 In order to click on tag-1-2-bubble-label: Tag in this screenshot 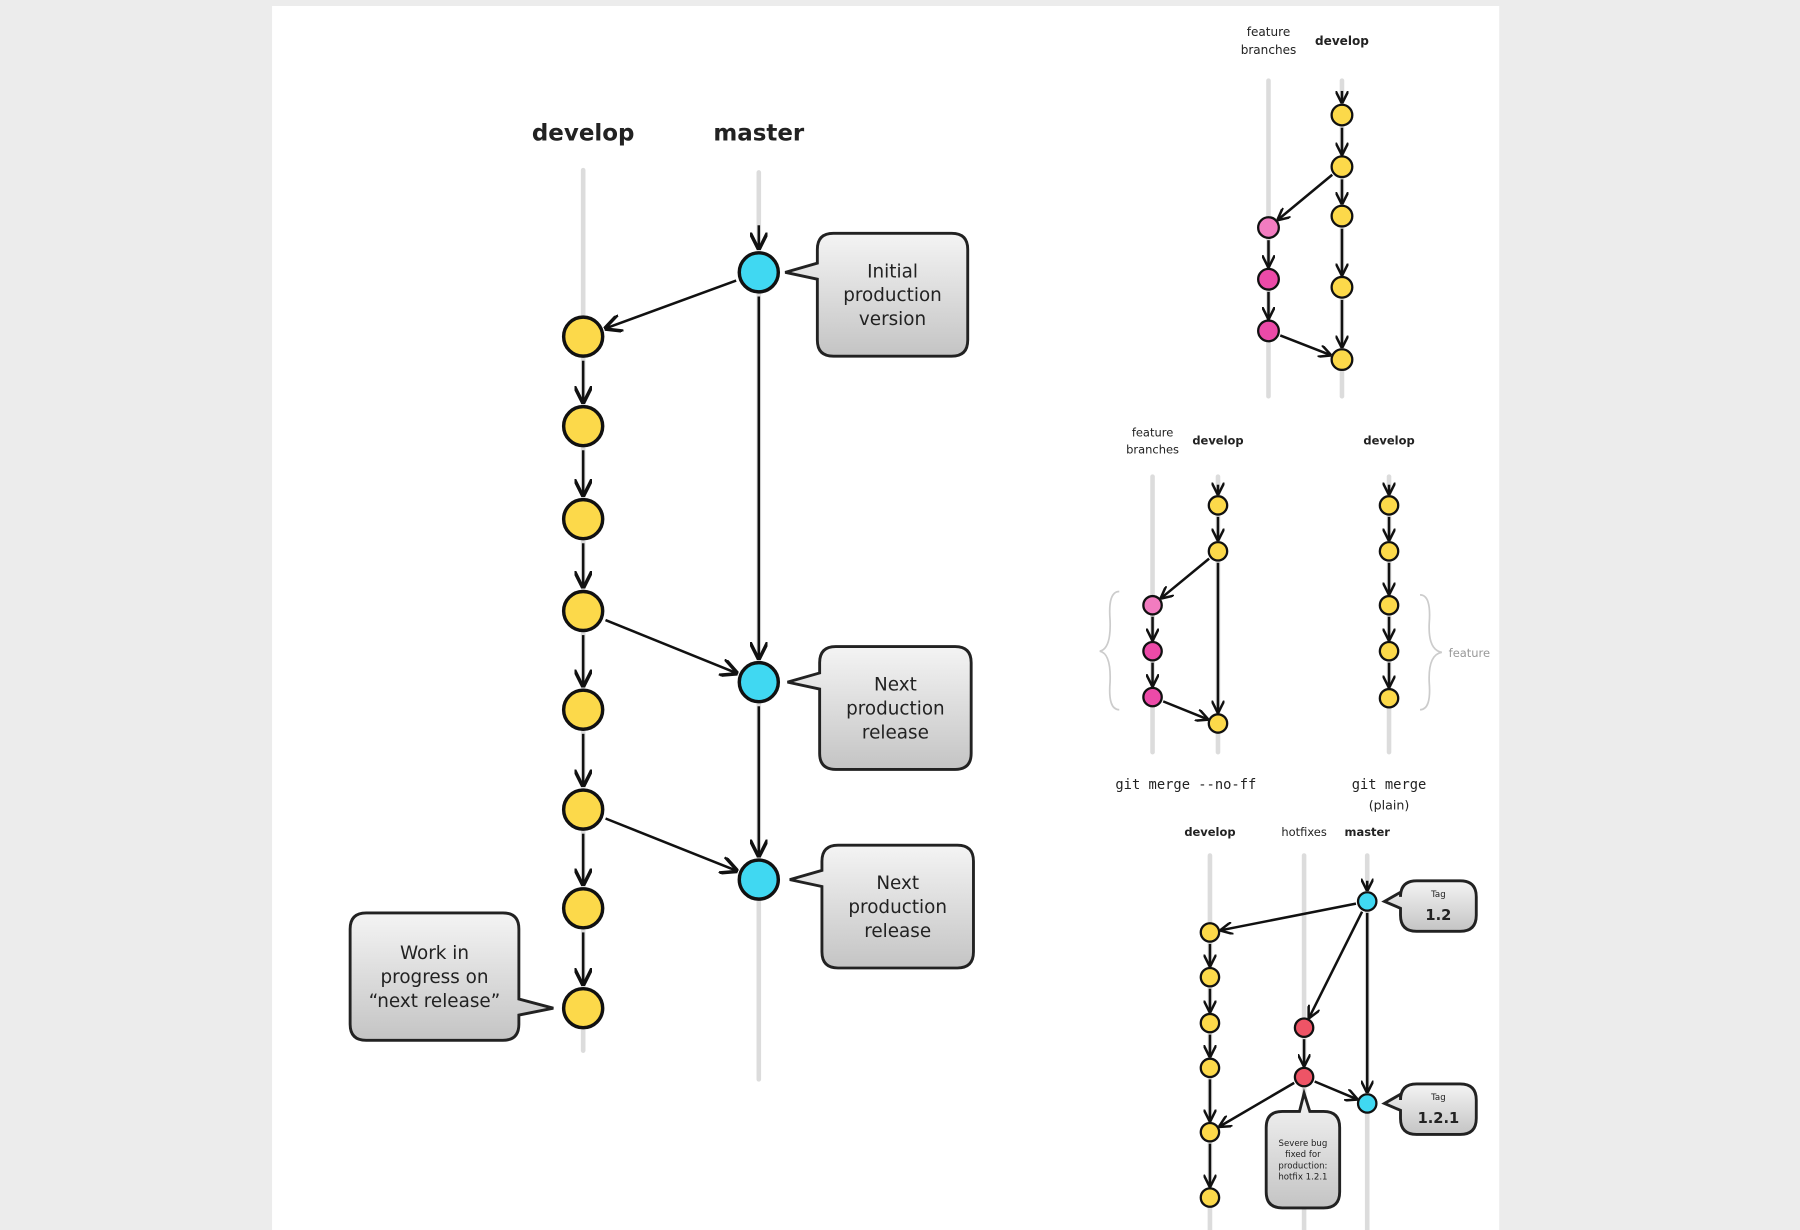, I will do `click(1438, 895)`.